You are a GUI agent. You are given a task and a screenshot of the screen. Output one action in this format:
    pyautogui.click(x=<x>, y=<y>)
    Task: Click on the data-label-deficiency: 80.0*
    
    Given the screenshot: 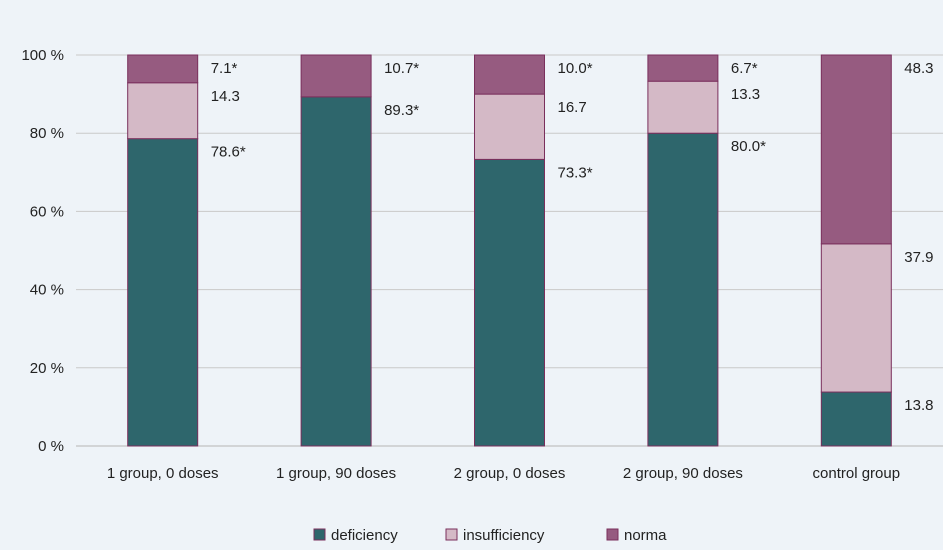 What is the action you would take?
    pyautogui.click(x=748, y=146)
    